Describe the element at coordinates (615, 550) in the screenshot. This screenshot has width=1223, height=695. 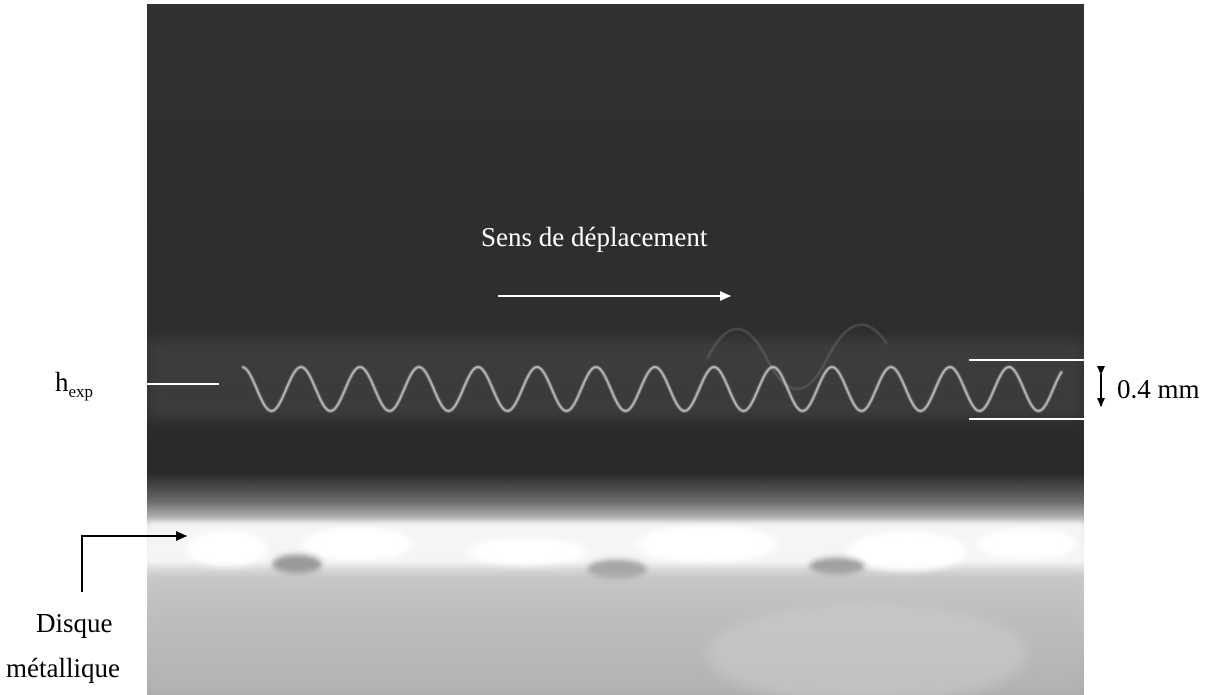
I see `bright-interface-band` at that location.